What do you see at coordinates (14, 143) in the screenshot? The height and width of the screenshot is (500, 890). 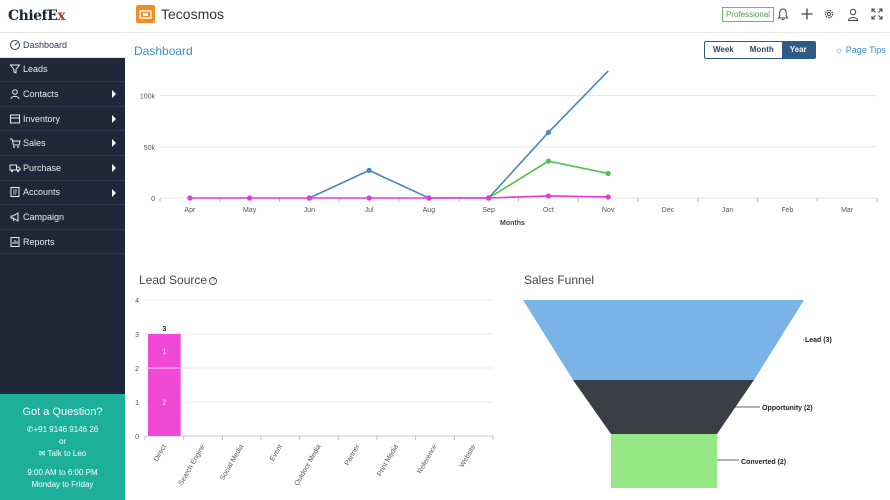 I see `cart-icon` at bounding box center [14, 143].